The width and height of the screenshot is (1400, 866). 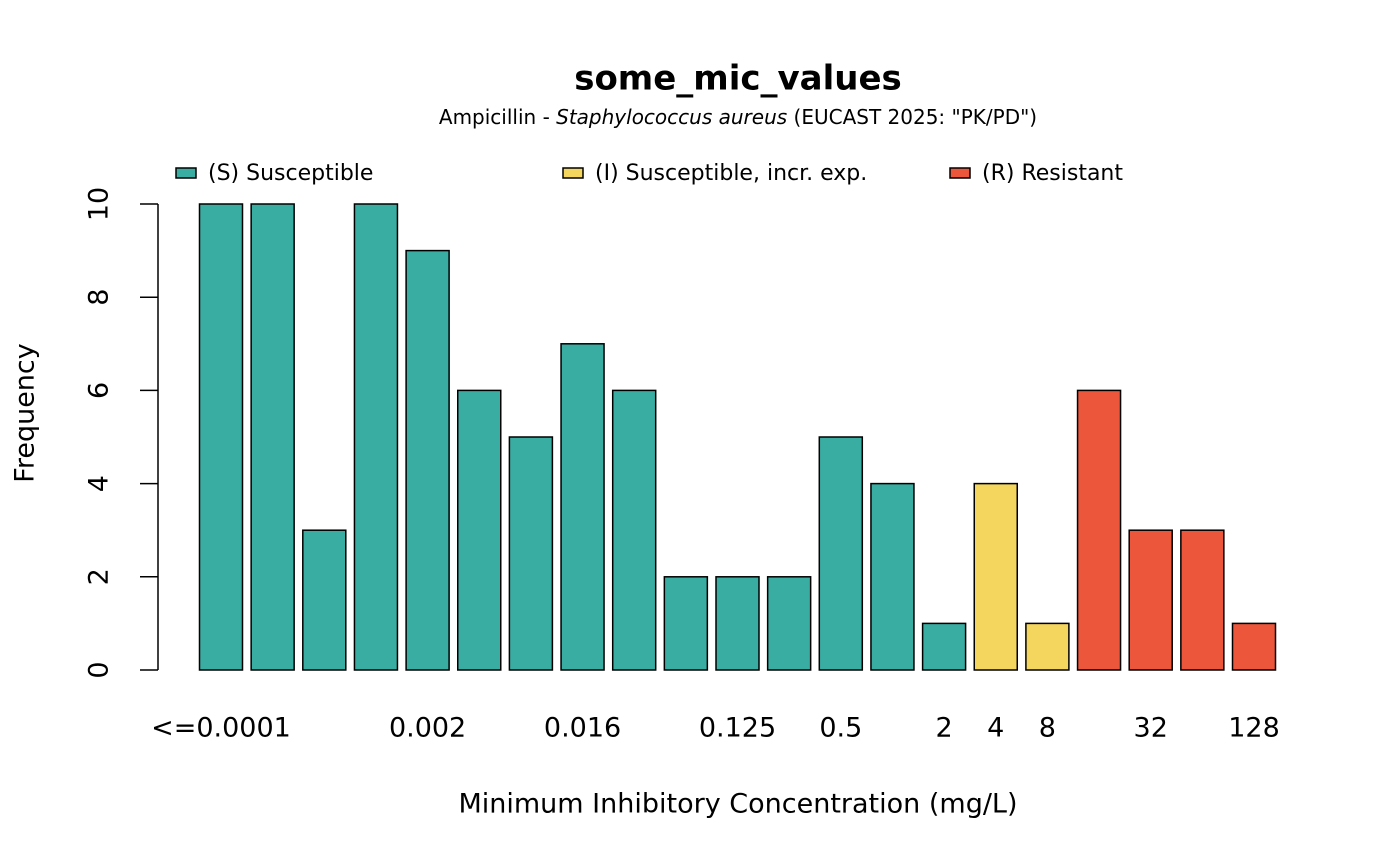 I want to click on y-tick-label: 10, so click(x=99, y=204).